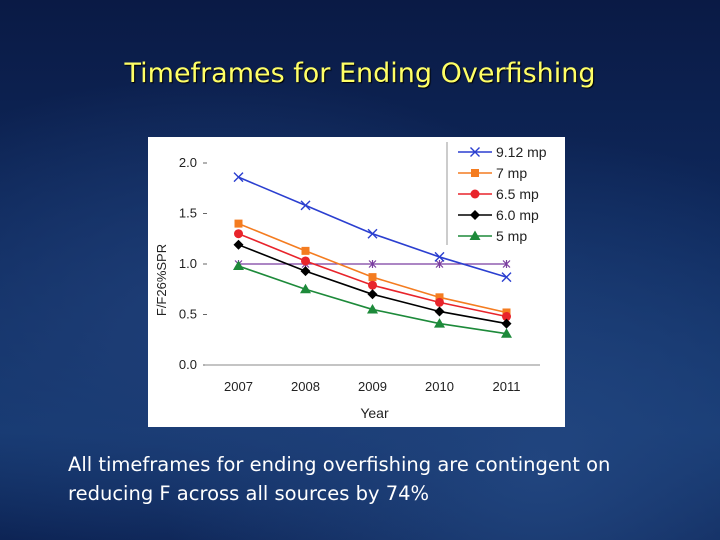 The width and height of the screenshot is (720, 540). Describe the element at coordinates (188, 364) in the screenshot. I see `y-tick-label: 0.0` at that location.